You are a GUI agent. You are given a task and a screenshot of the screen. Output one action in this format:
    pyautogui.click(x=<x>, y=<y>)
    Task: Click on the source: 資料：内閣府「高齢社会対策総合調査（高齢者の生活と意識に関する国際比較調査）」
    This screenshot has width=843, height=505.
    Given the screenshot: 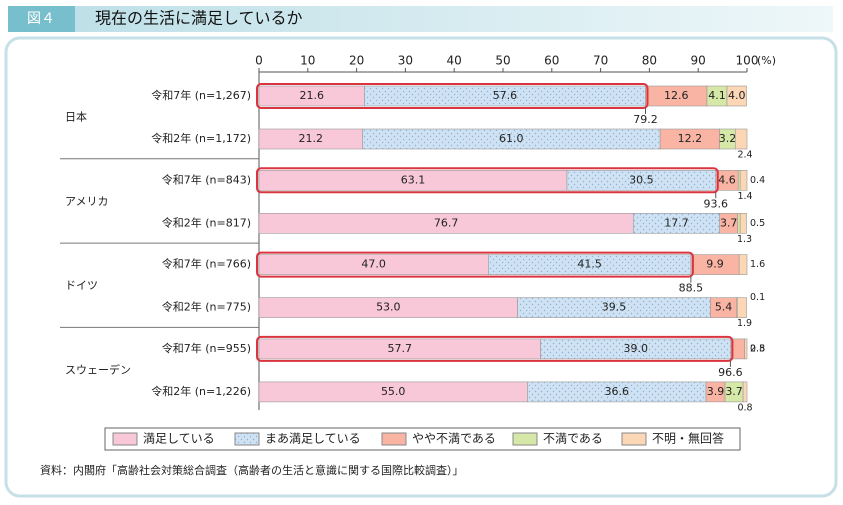 What is the action you would take?
    pyautogui.click(x=252, y=470)
    